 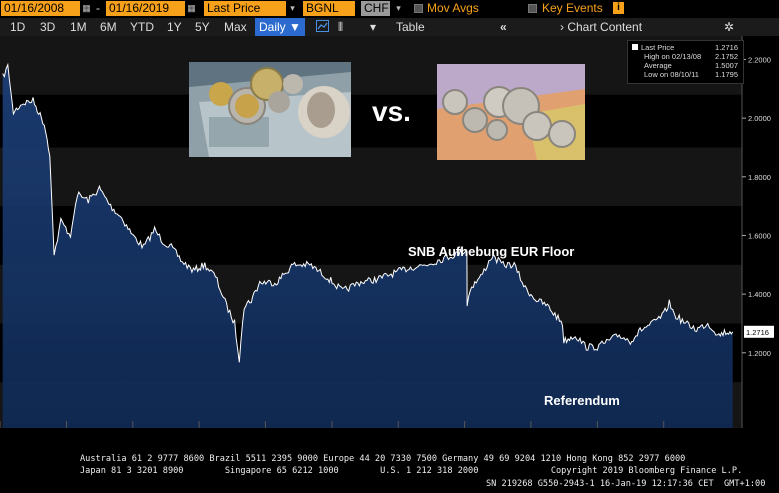 I want to click on swiss-franc-notes-coins-photo, so click(x=511, y=112).